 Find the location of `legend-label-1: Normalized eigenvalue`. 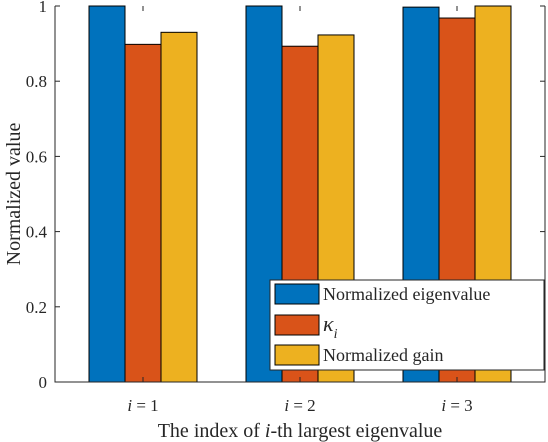

legend-label-1: Normalized eigenvalue is located at coordinates (406, 294).